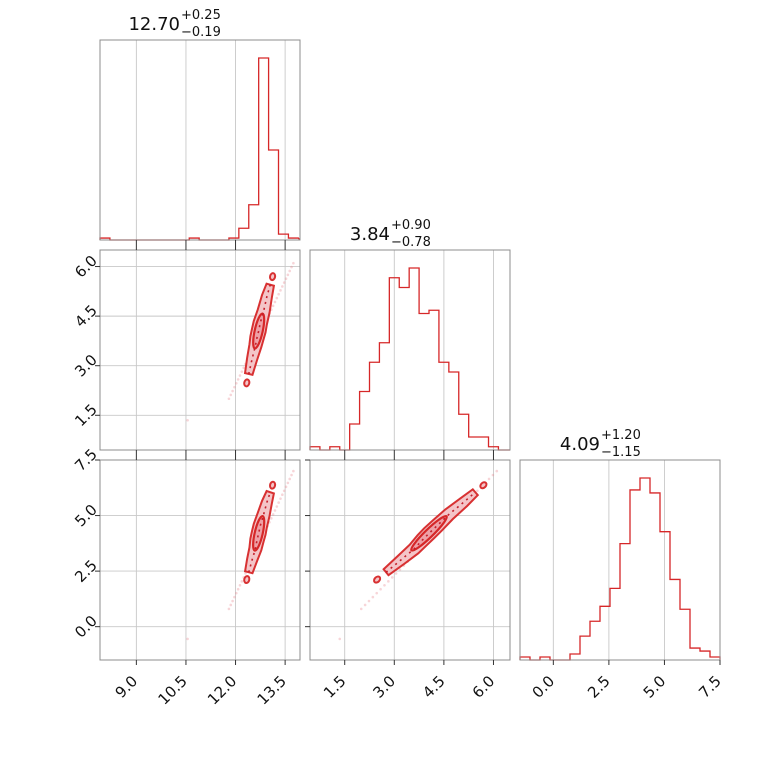 This screenshot has height=760, width=760. What do you see at coordinates (411, 225) in the screenshot?
I see `title-plus-error: +0.90` at bounding box center [411, 225].